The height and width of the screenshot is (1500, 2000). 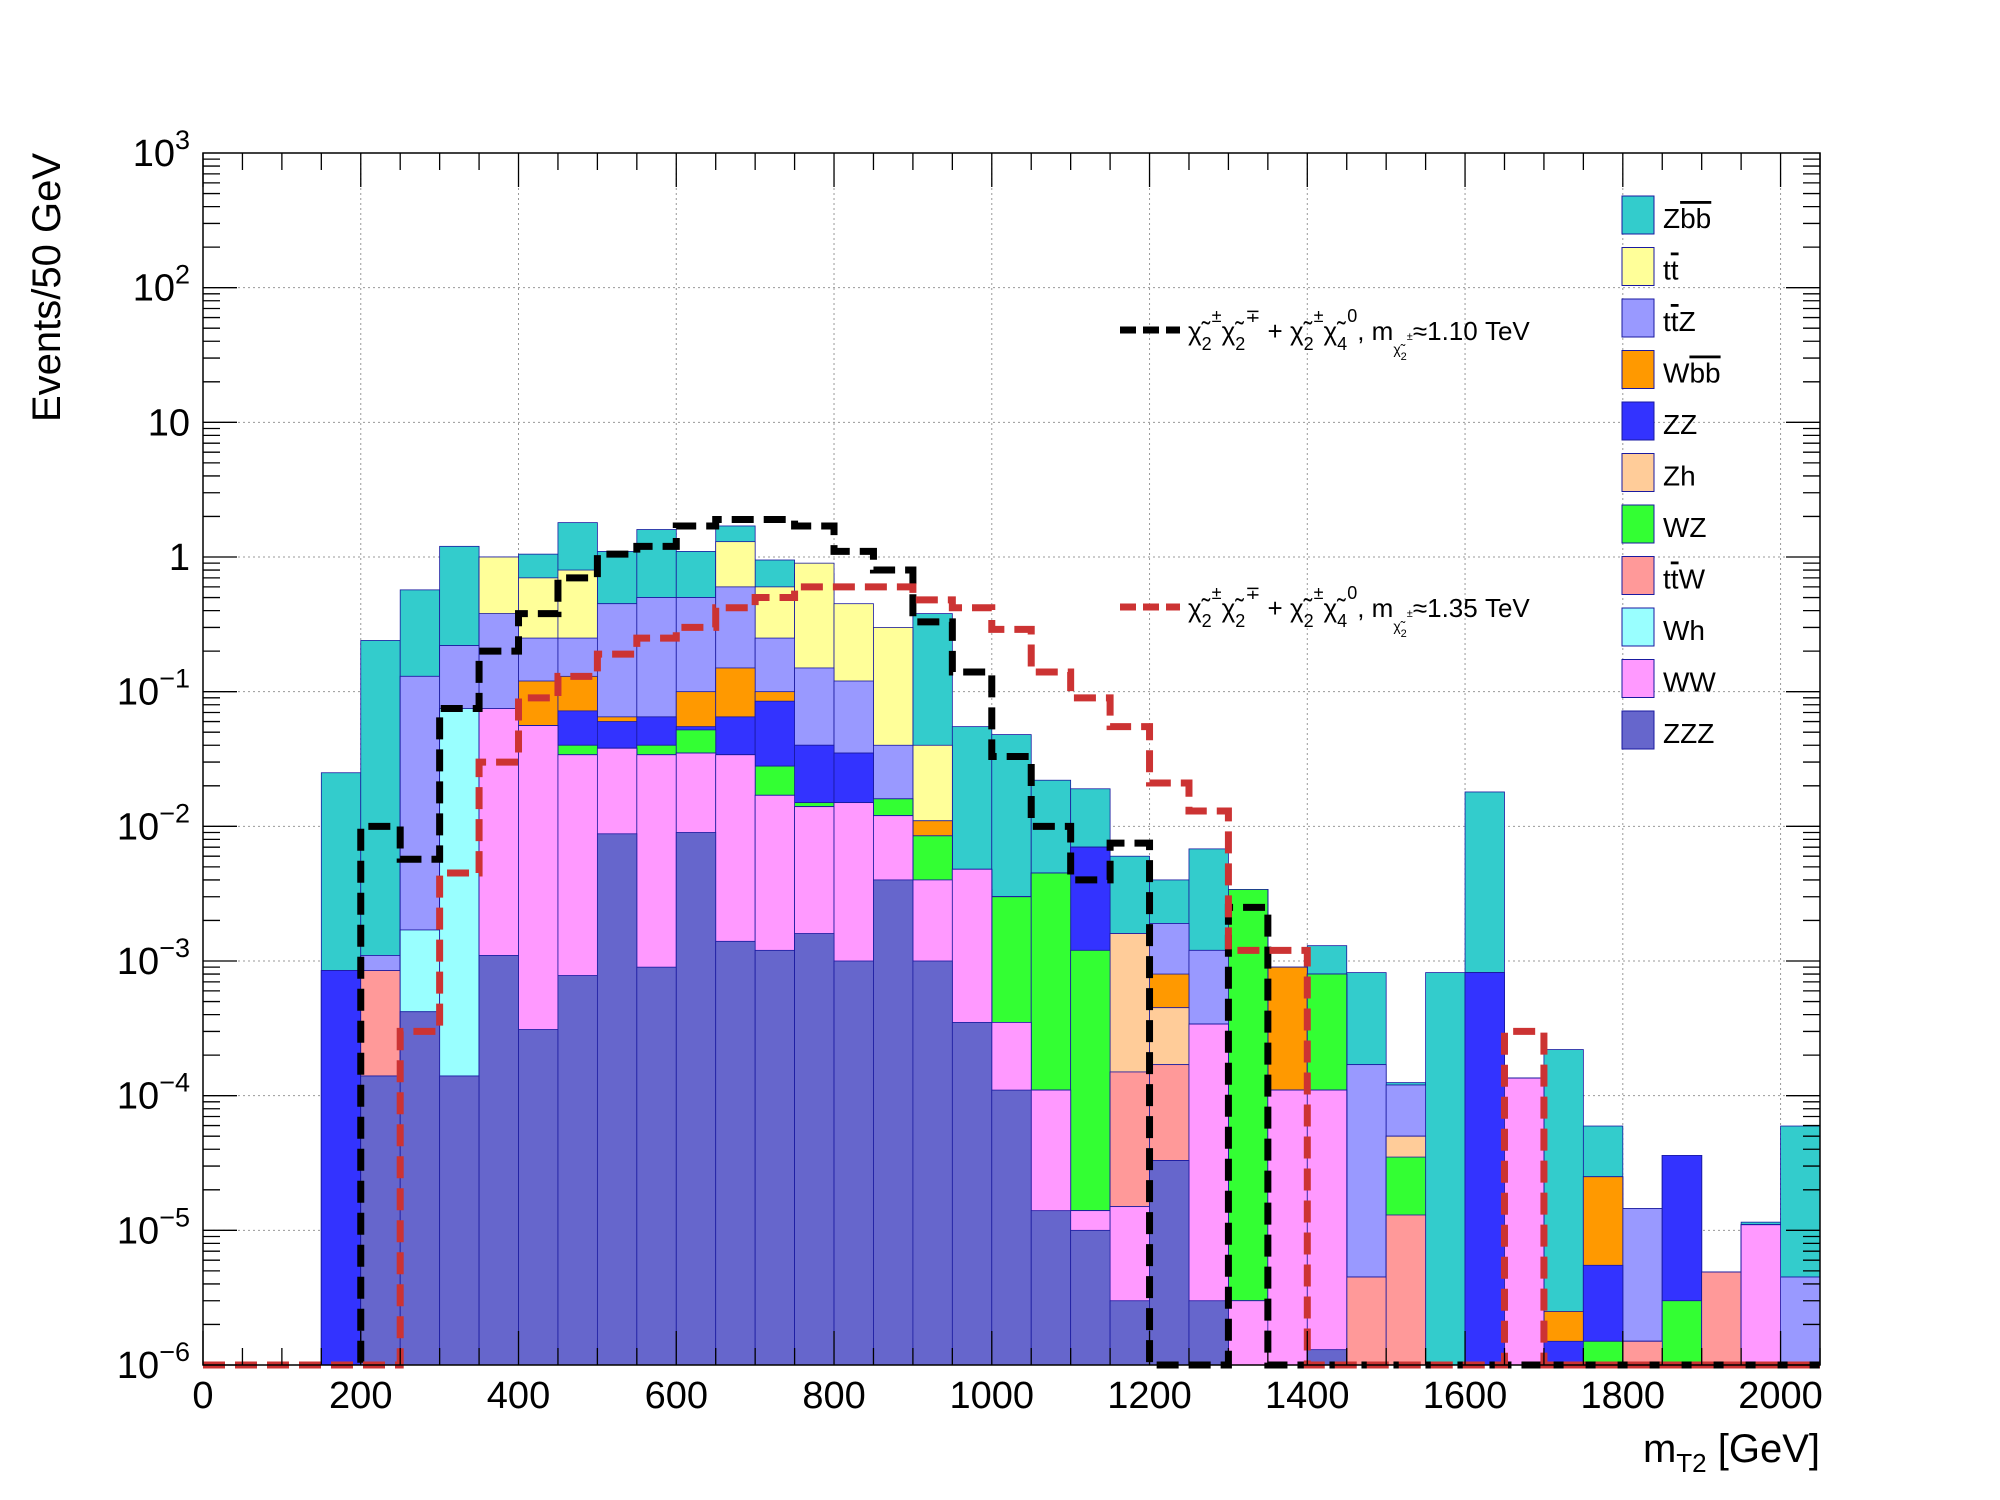 I want to click on x-axis-title: mT2 [GeV], so click(x=1731, y=1452).